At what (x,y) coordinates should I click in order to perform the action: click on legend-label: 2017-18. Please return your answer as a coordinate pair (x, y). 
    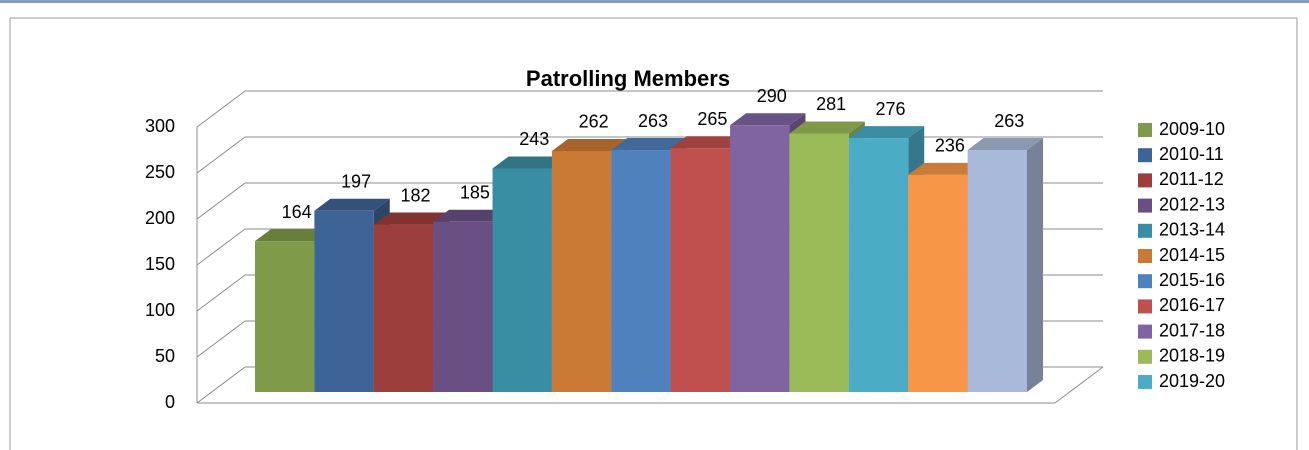
    Looking at the image, I should click on (1192, 330).